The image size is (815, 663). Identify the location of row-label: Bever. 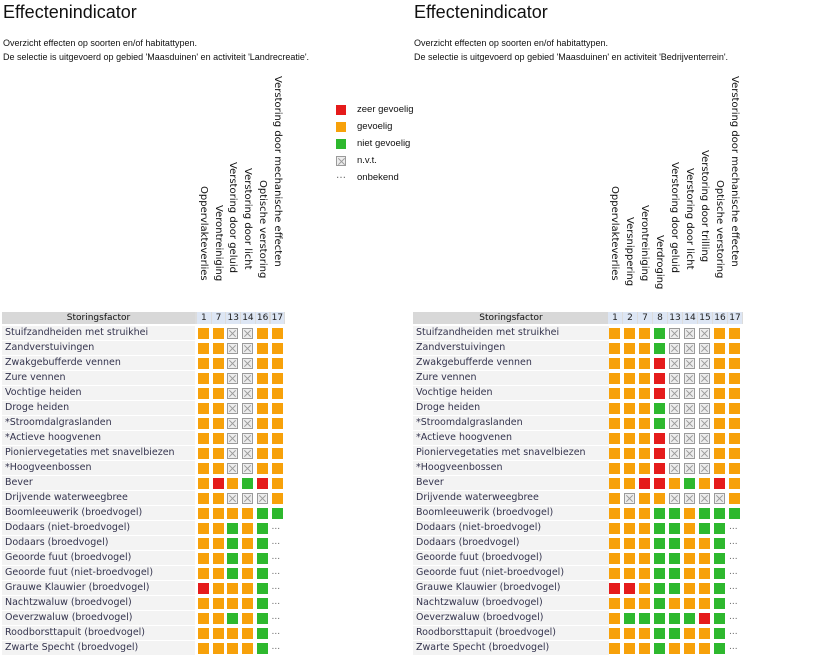
(98, 483).